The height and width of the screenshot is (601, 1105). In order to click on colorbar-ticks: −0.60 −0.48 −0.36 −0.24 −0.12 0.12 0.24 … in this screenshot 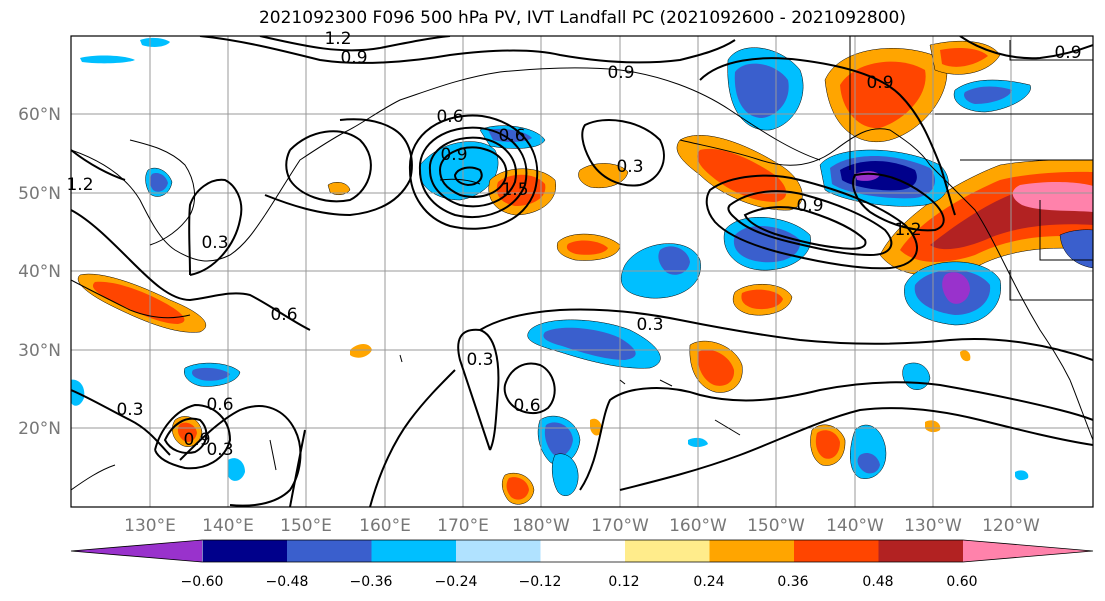, I will do `click(579, 582)`.